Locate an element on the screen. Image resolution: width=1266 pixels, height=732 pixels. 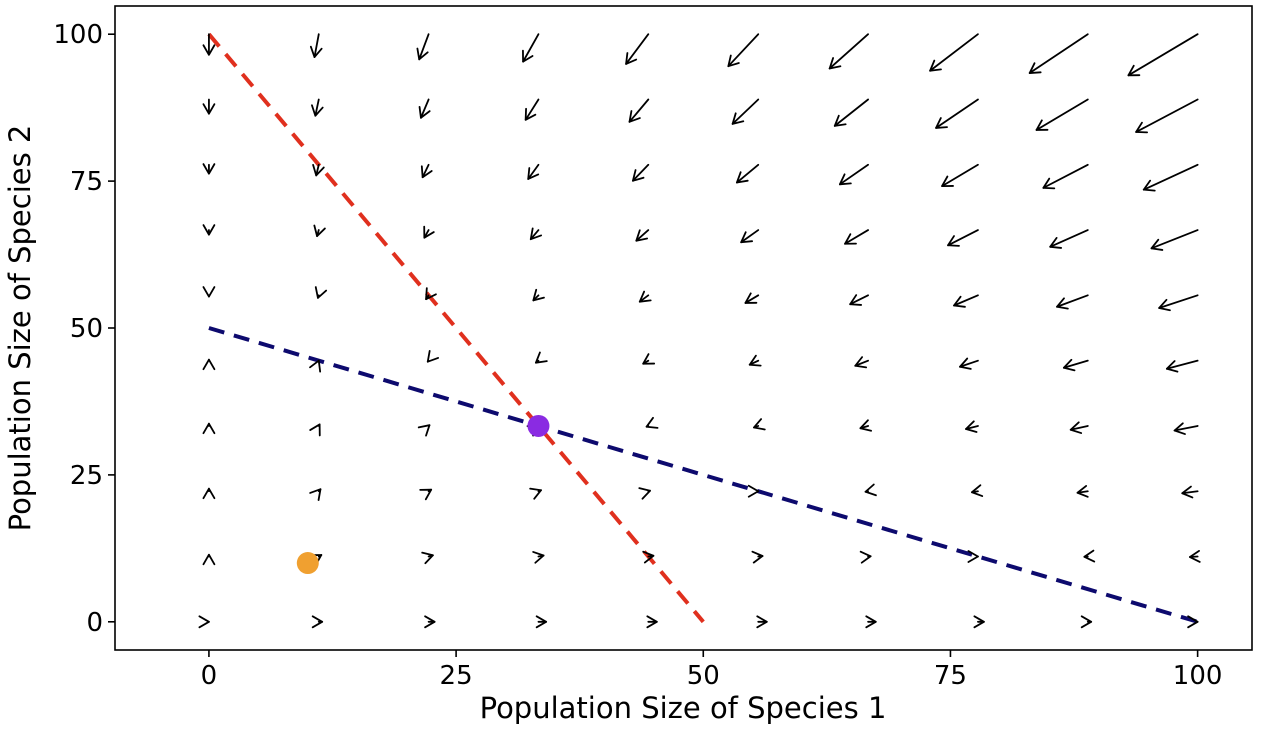
x-tick-label: 0 is located at coordinates (209, 676).